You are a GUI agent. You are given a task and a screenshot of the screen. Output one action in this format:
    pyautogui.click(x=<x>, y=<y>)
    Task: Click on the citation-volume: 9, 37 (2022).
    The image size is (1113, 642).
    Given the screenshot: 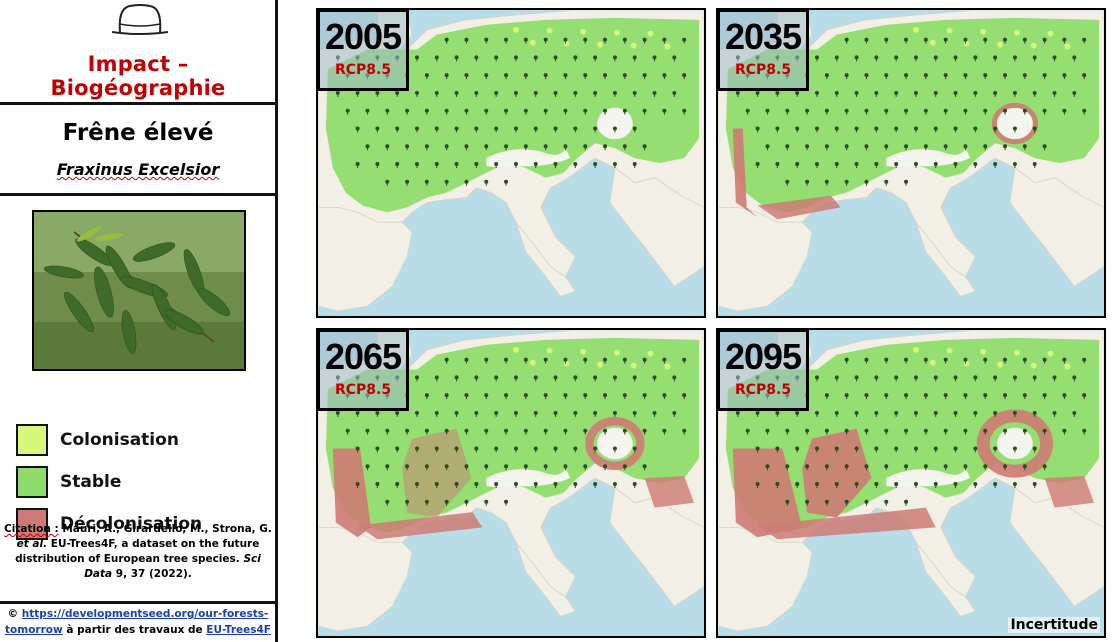 What is the action you would take?
    pyautogui.click(x=153, y=574)
    